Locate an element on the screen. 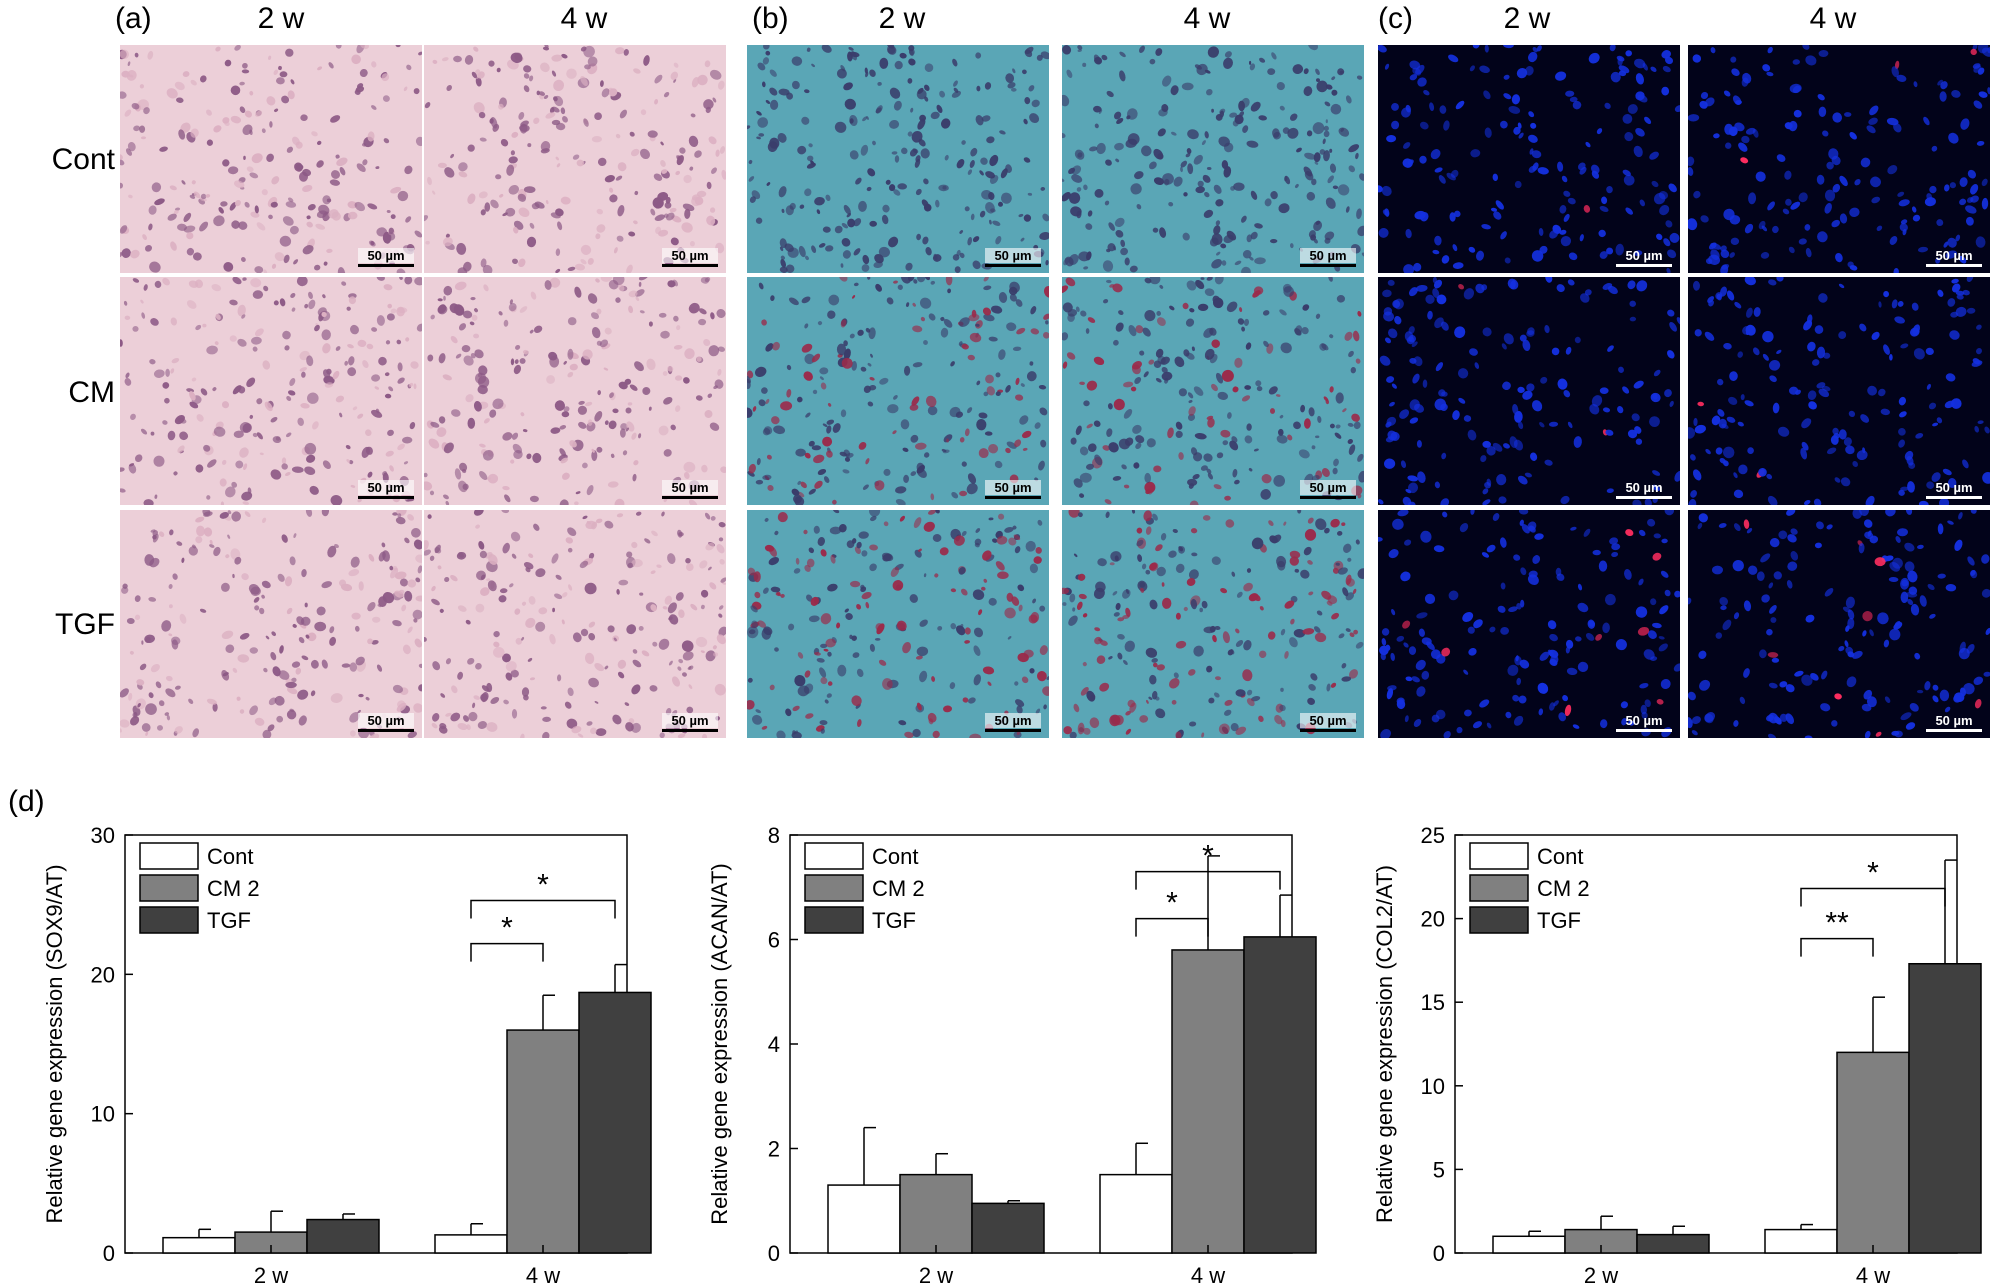 This screenshot has height=1285, width=1995. y-tick-label: 25 is located at coordinates (1433, 835).